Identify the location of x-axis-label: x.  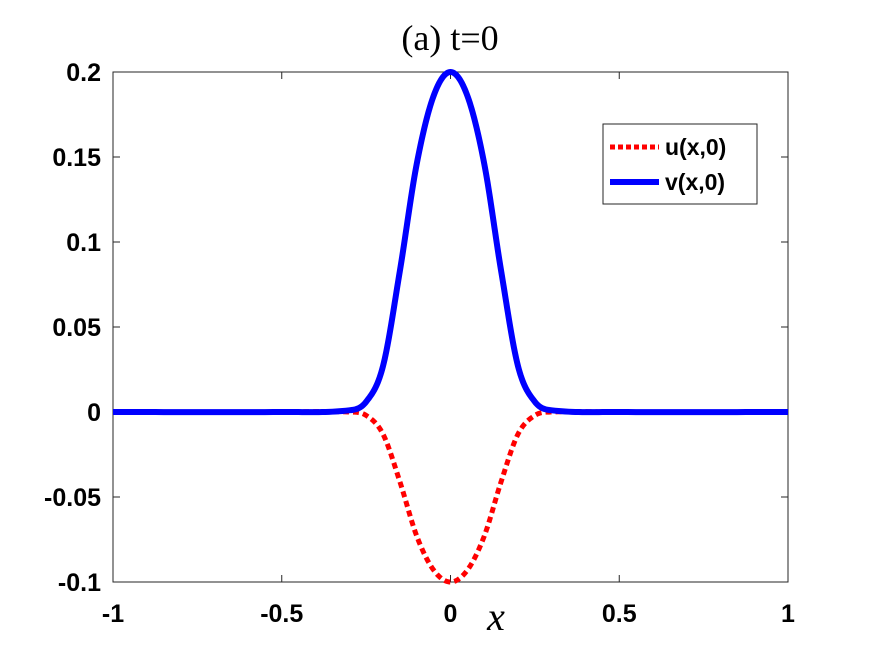
(495, 616).